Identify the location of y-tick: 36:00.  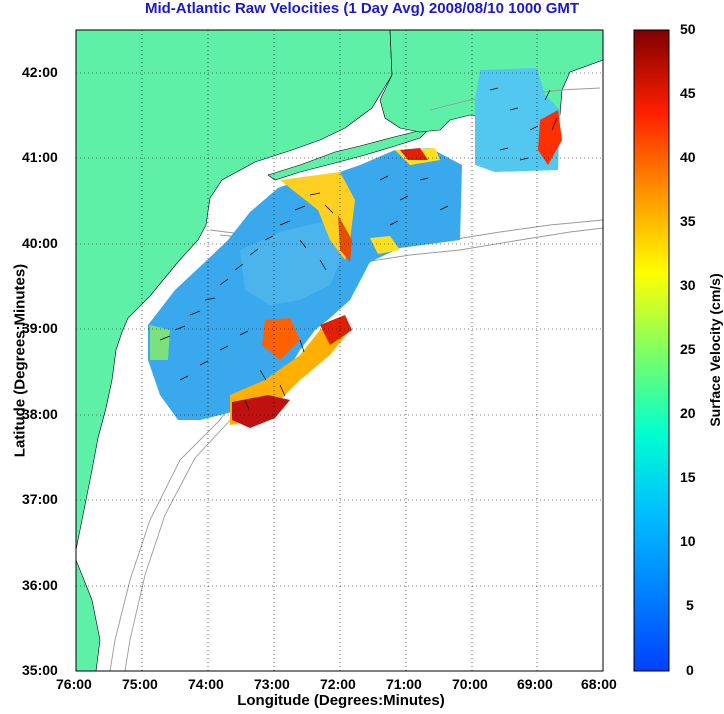
(40, 585).